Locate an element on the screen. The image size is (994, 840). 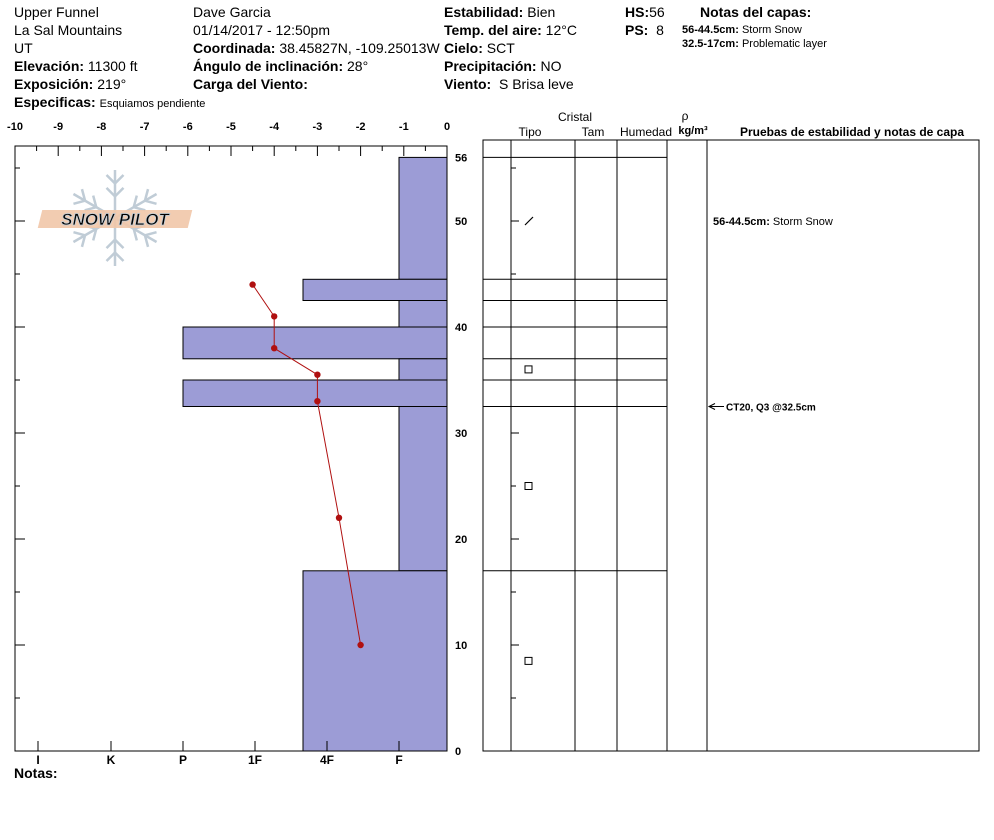
col-header-density-unit: kg/m³ is located at coordinates (693, 131).